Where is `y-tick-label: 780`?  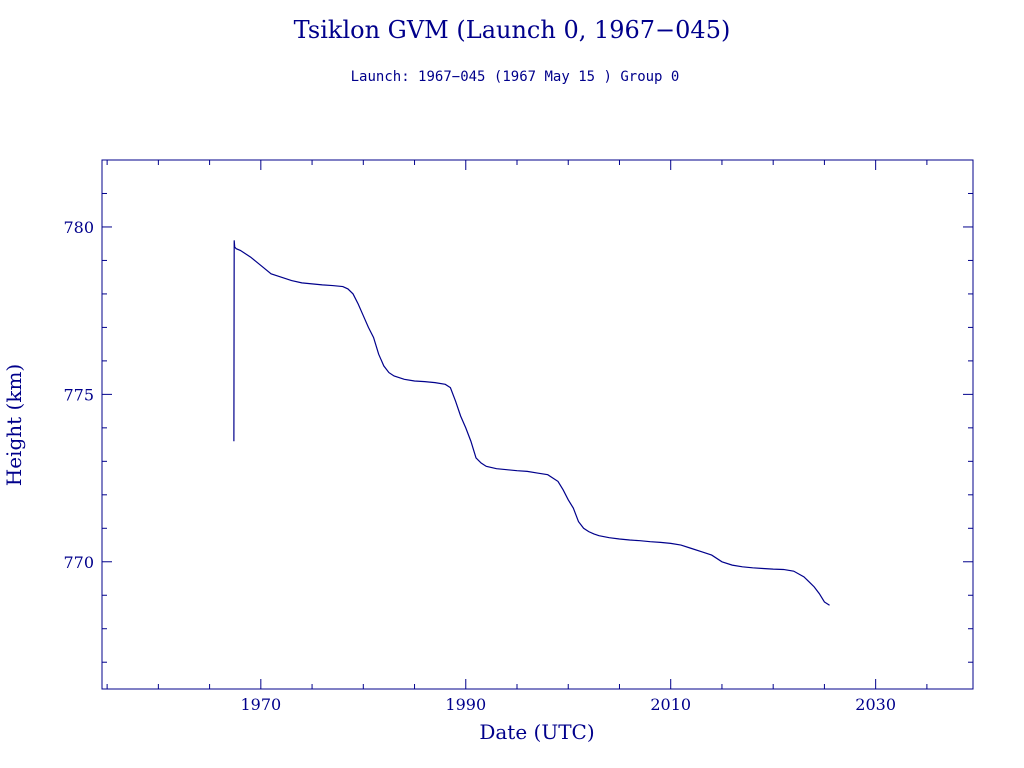 y-tick-label: 780 is located at coordinates (78, 227).